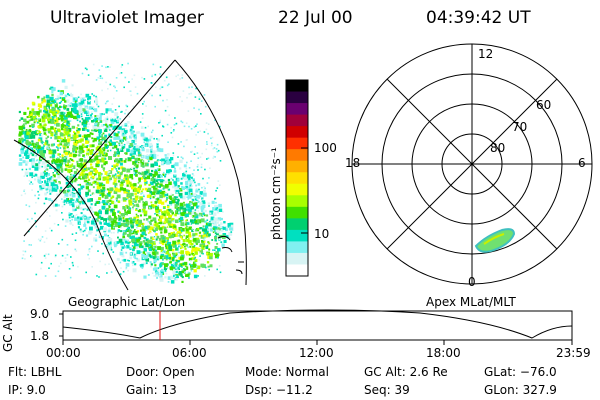 Image resolution: width=600 pixels, height=400 pixels. I want to click on info-gain: Gain: 13, so click(151, 390).